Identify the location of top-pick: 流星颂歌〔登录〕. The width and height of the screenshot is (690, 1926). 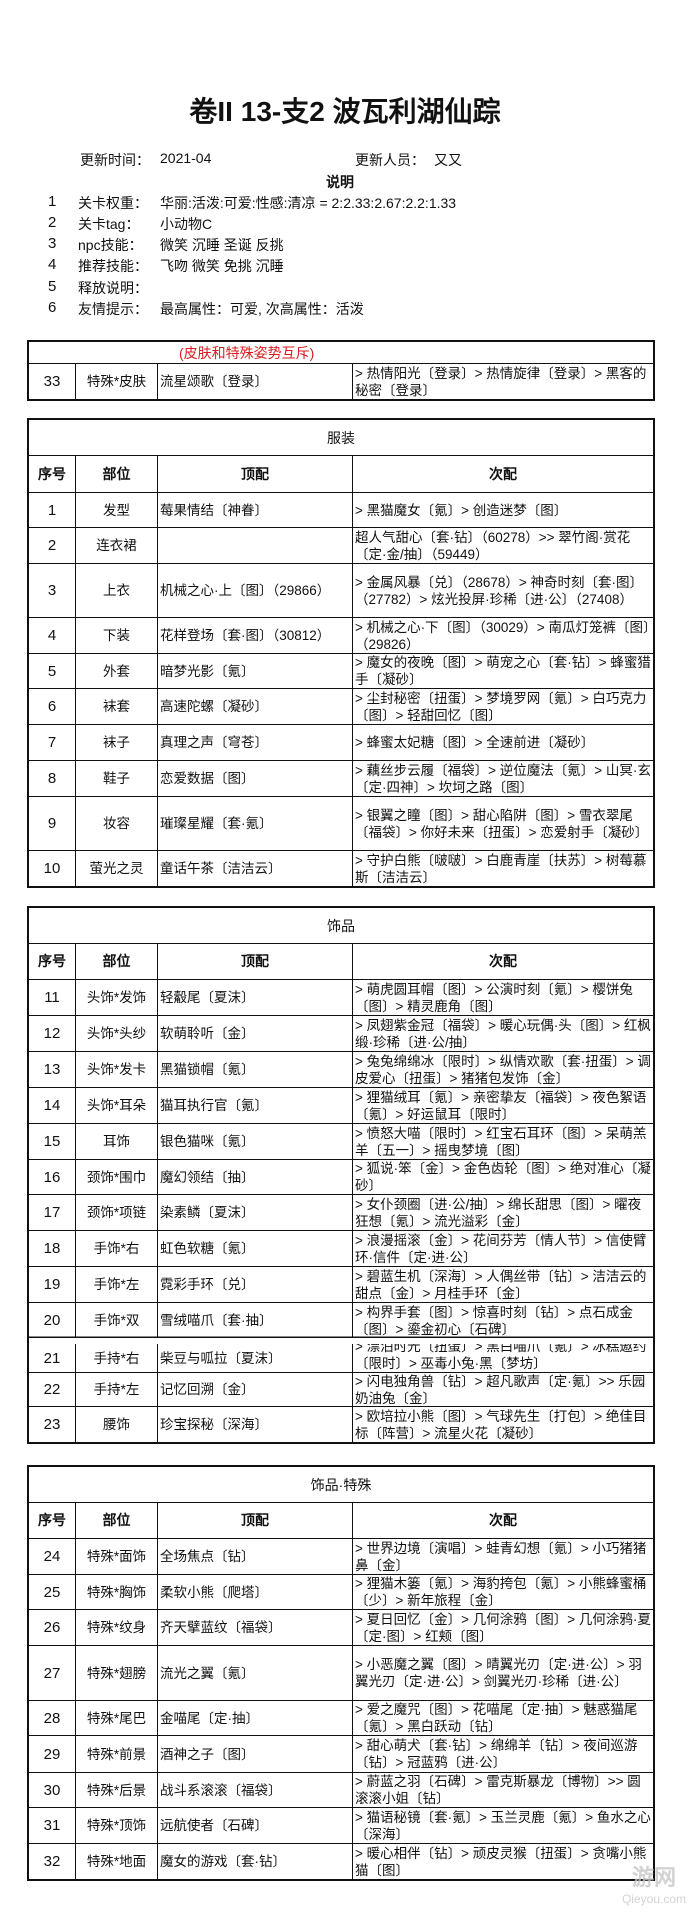
(254, 381).